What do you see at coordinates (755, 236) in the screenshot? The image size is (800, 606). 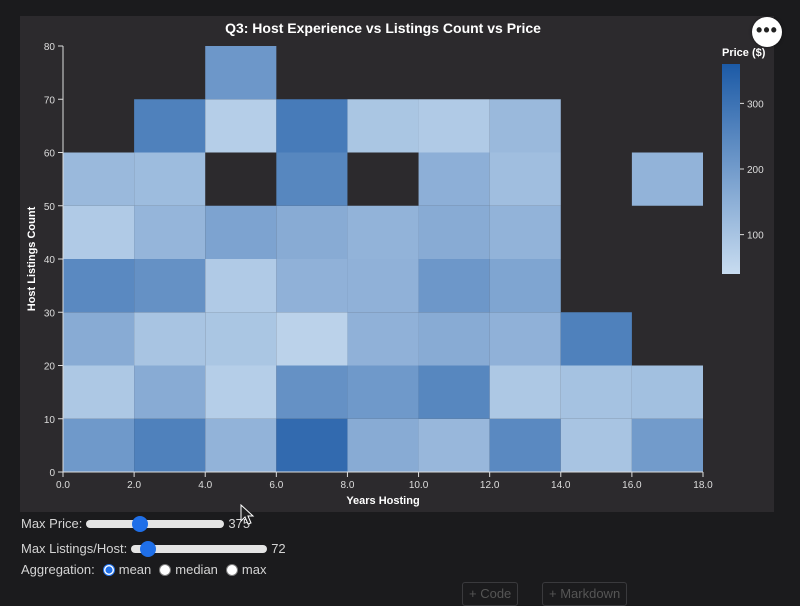 I see `colorbar-tick-label-0: 100` at bounding box center [755, 236].